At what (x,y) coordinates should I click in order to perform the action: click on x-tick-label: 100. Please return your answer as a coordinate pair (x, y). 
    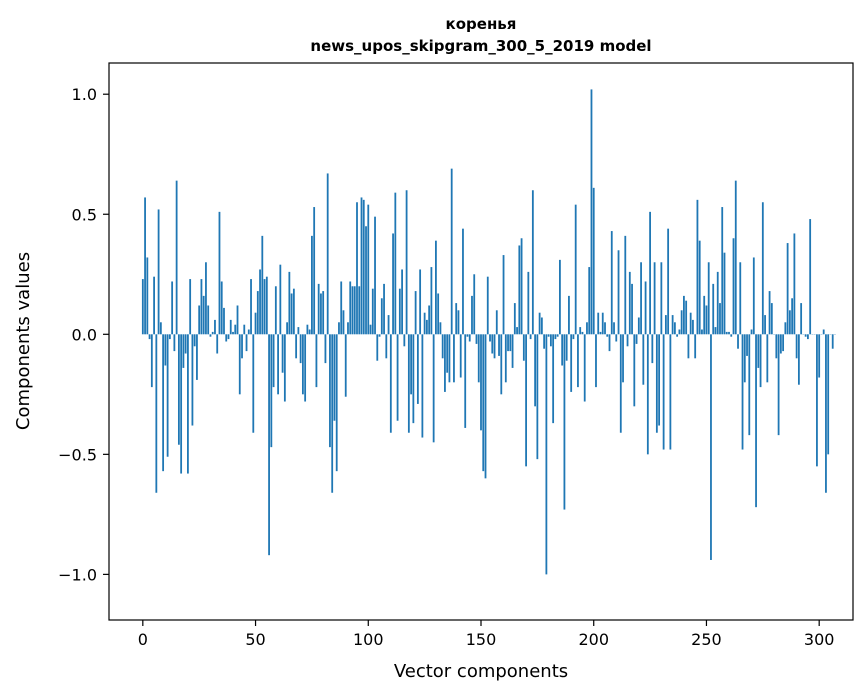
    Looking at the image, I should click on (368, 639).